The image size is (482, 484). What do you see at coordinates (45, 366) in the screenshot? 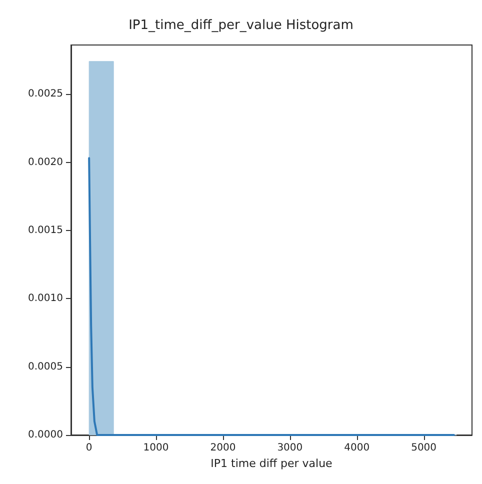
I see `y-tick-label: 0.0005` at bounding box center [45, 366].